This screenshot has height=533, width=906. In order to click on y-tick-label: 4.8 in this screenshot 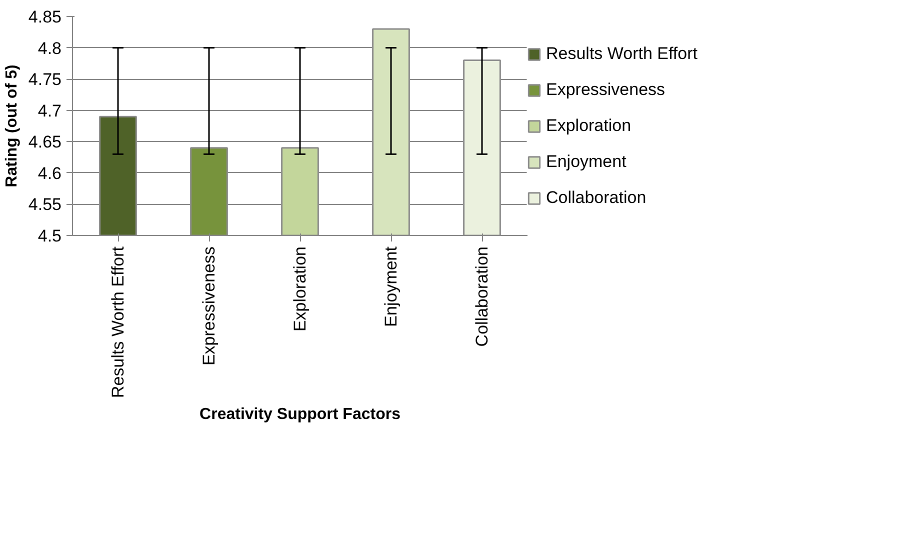, I will do `click(50, 48)`.